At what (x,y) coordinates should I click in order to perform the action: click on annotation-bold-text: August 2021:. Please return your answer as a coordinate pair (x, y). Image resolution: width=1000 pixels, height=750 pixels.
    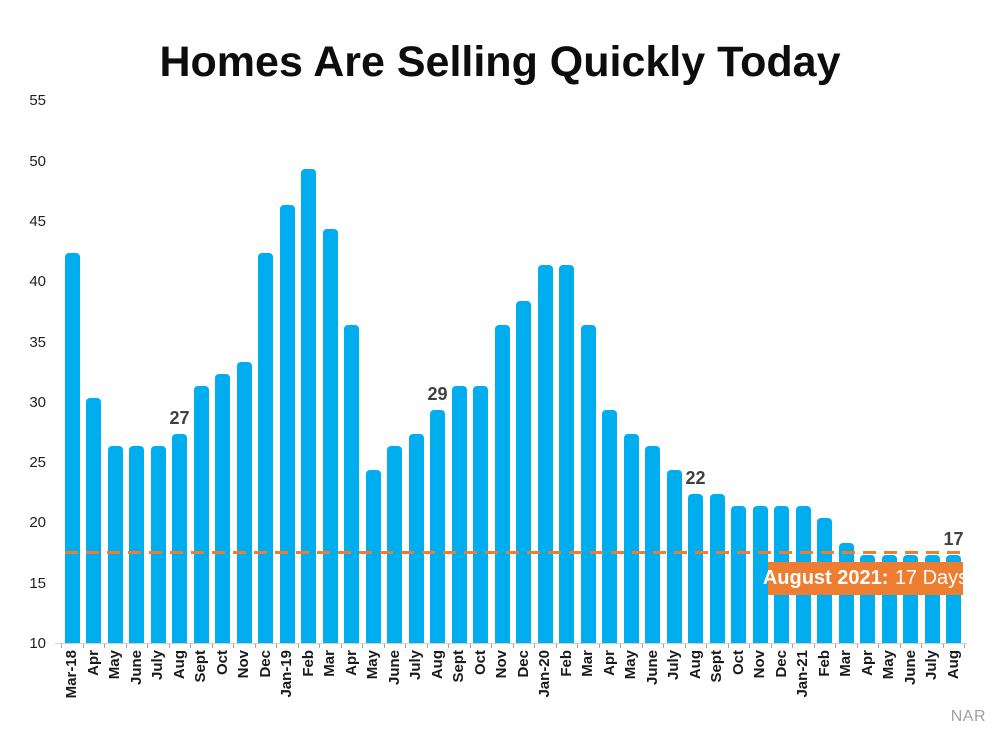
    Looking at the image, I should click on (825, 578).